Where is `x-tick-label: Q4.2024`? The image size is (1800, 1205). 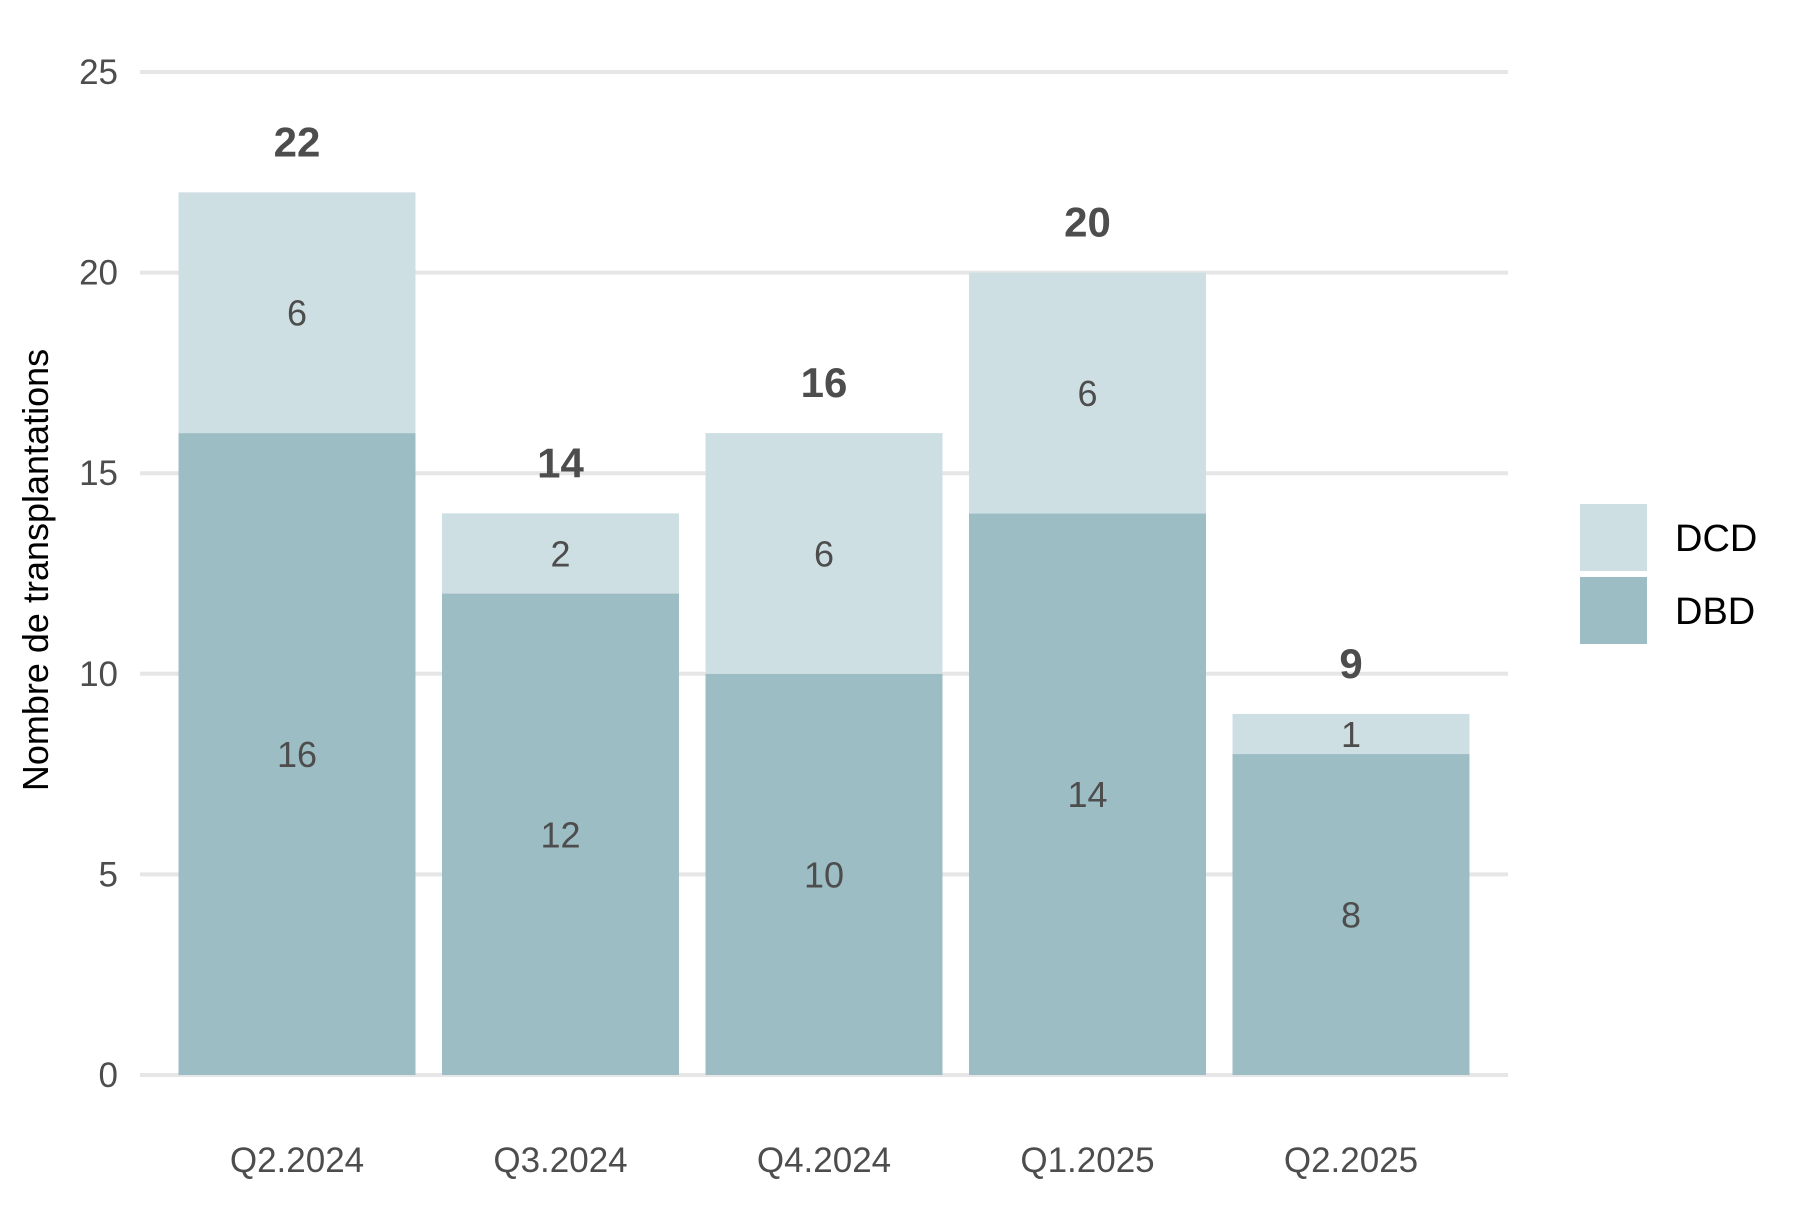 x-tick-label: Q4.2024 is located at coordinates (824, 1160).